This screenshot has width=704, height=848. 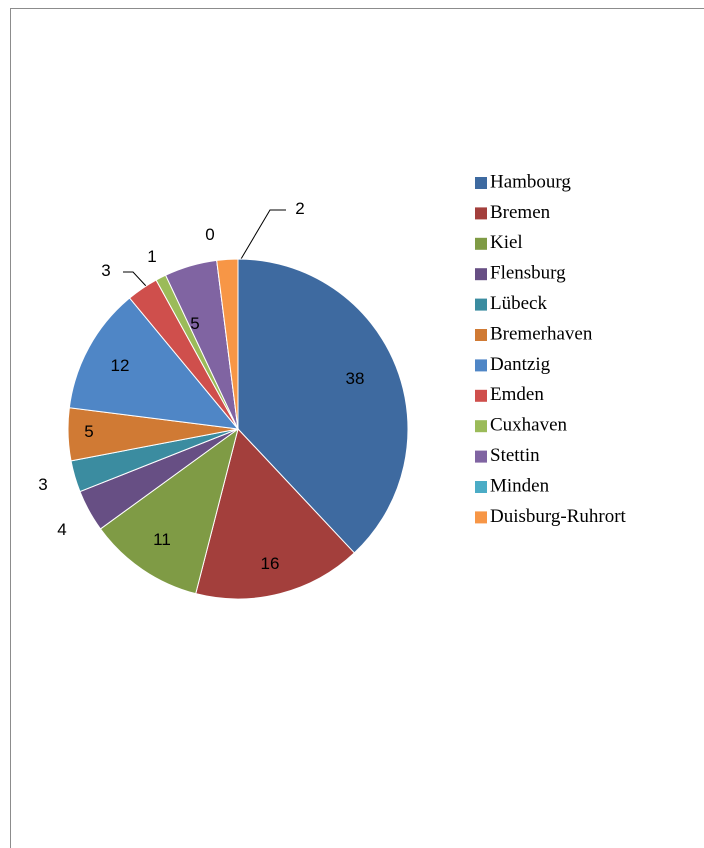 I want to click on legend-label: Flensburg, so click(x=528, y=273).